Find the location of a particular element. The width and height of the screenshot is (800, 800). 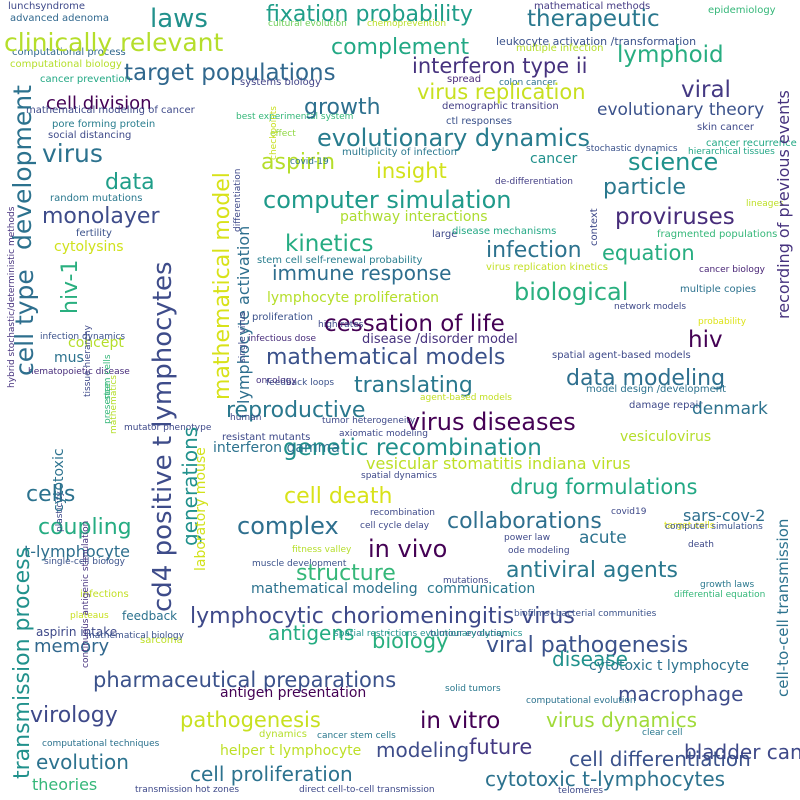

cloud-word: mathematical biology is located at coordinates (135, 636).